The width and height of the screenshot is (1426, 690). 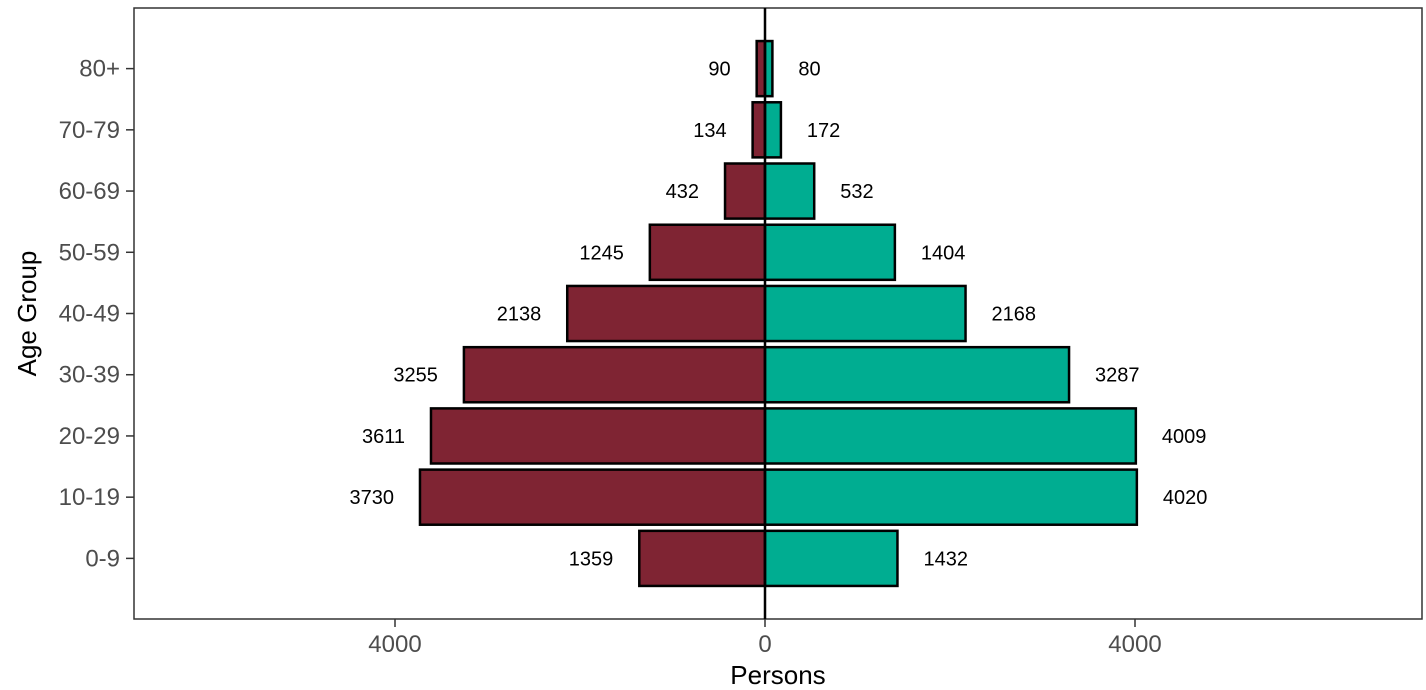 What do you see at coordinates (383, 437) in the screenshot?
I see `value-label-left-20-29: 3611` at bounding box center [383, 437].